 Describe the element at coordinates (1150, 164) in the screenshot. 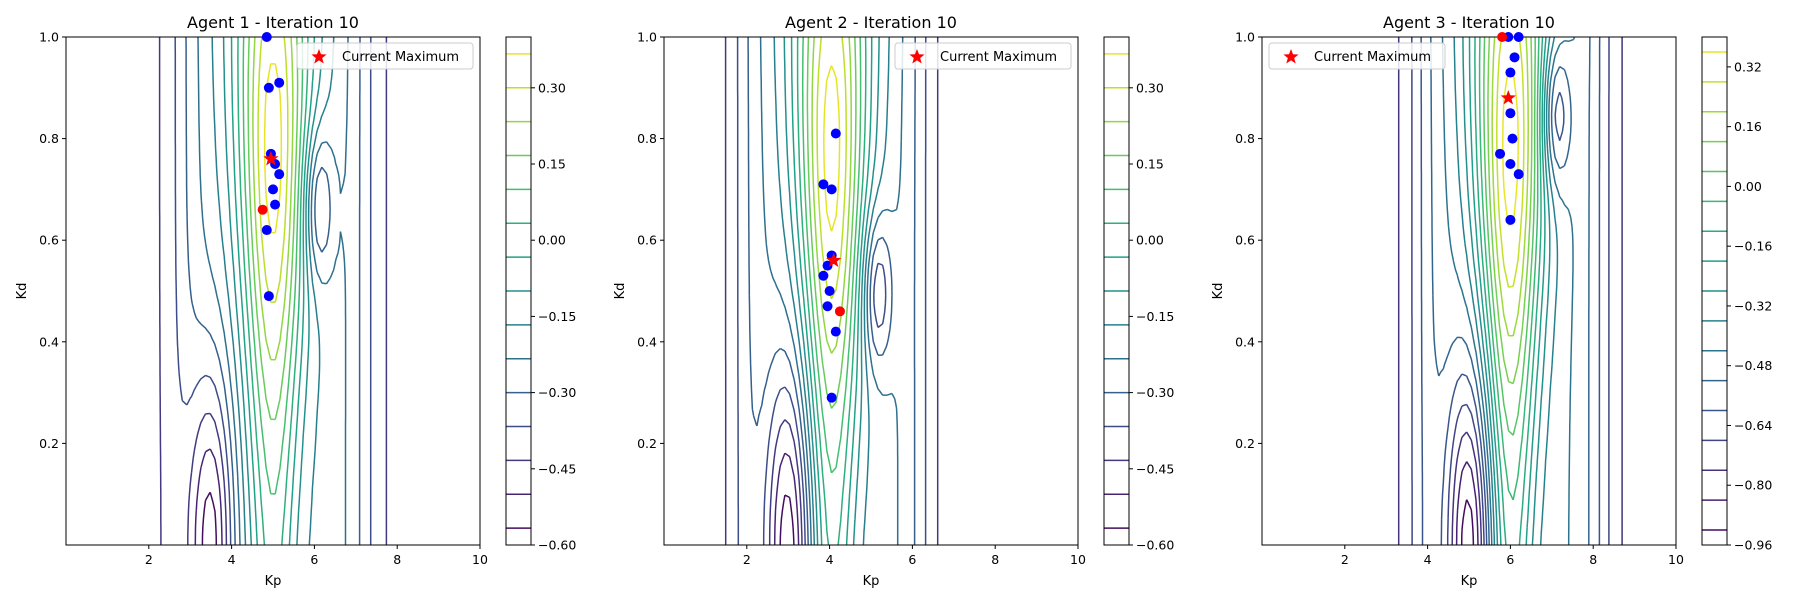

I see `colorbar-tick-label: 0.15` at that location.